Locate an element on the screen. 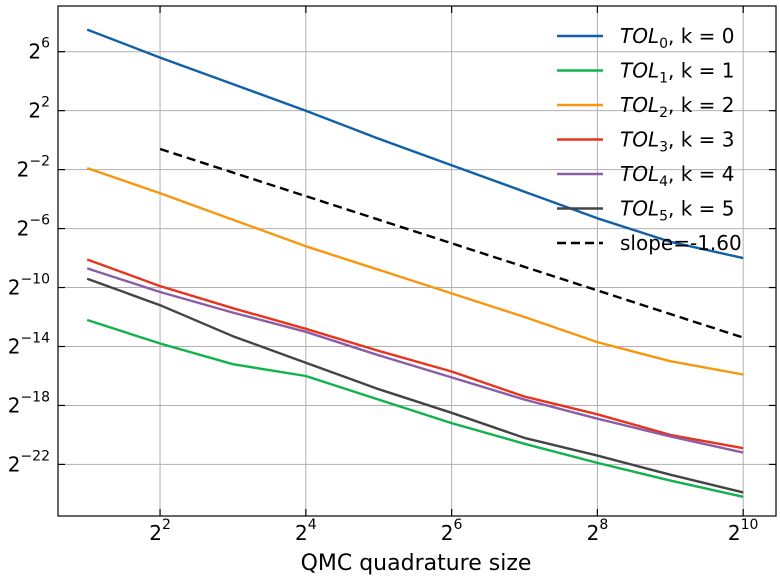  x-tick-labels: 22 24 26 28 210 is located at coordinates (453, 531).